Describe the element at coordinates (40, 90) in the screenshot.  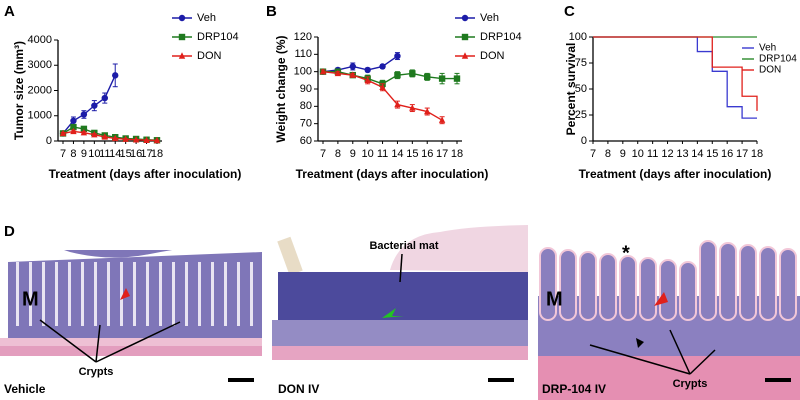
I see `y-tick-label: 2000` at that location.